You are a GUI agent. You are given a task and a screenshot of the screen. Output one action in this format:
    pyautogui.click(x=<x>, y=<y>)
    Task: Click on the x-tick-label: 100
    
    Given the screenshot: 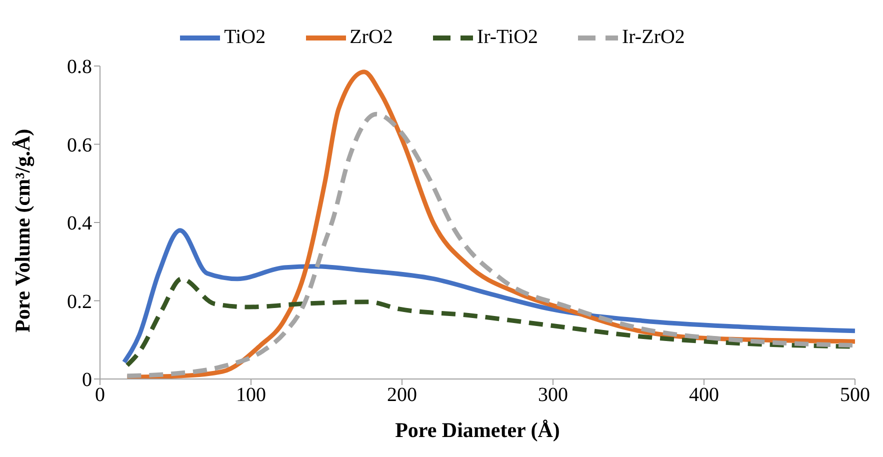 What is the action you would take?
    pyautogui.click(x=251, y=395)
    